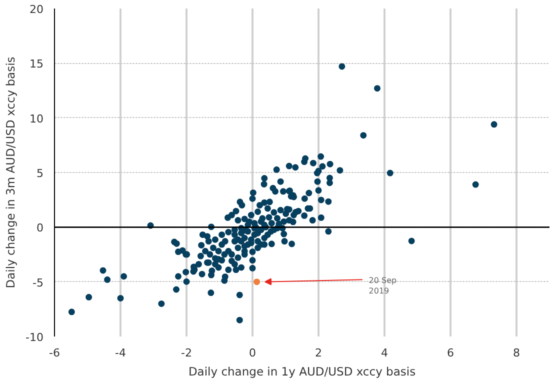  Describe the element at coordinates (302, 371) in the screenshot. I see `x-axis-title: Daily change in 1y AUD/USD xccy basis` at that location.